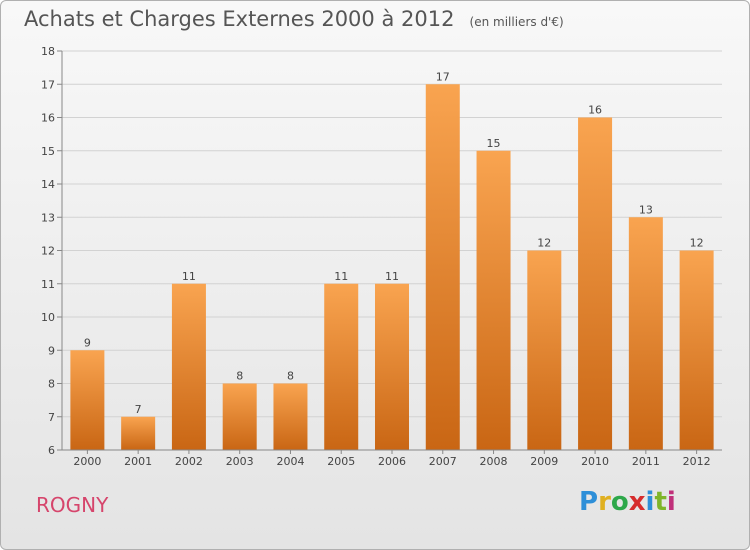 Image resolution: width=750 pixels, height=550 pixels. Describe the element at coordinates (646, 209) in the screenshot. I see `bar-value-label: 13` at that location.